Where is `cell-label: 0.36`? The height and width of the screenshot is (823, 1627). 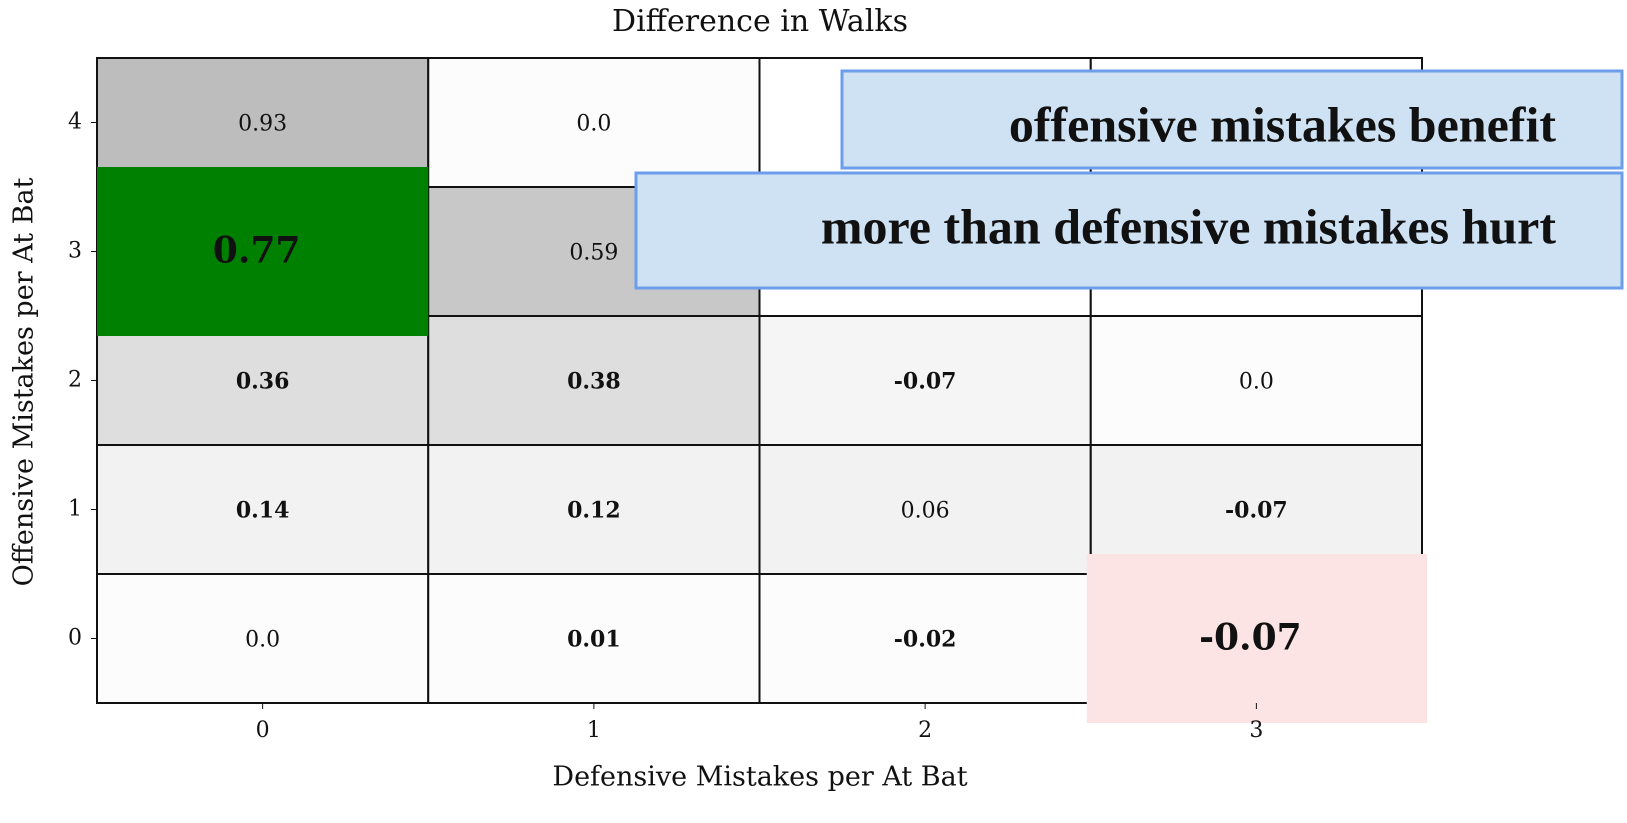
cell-label: 0.36 is located at coordinates (263, 382).